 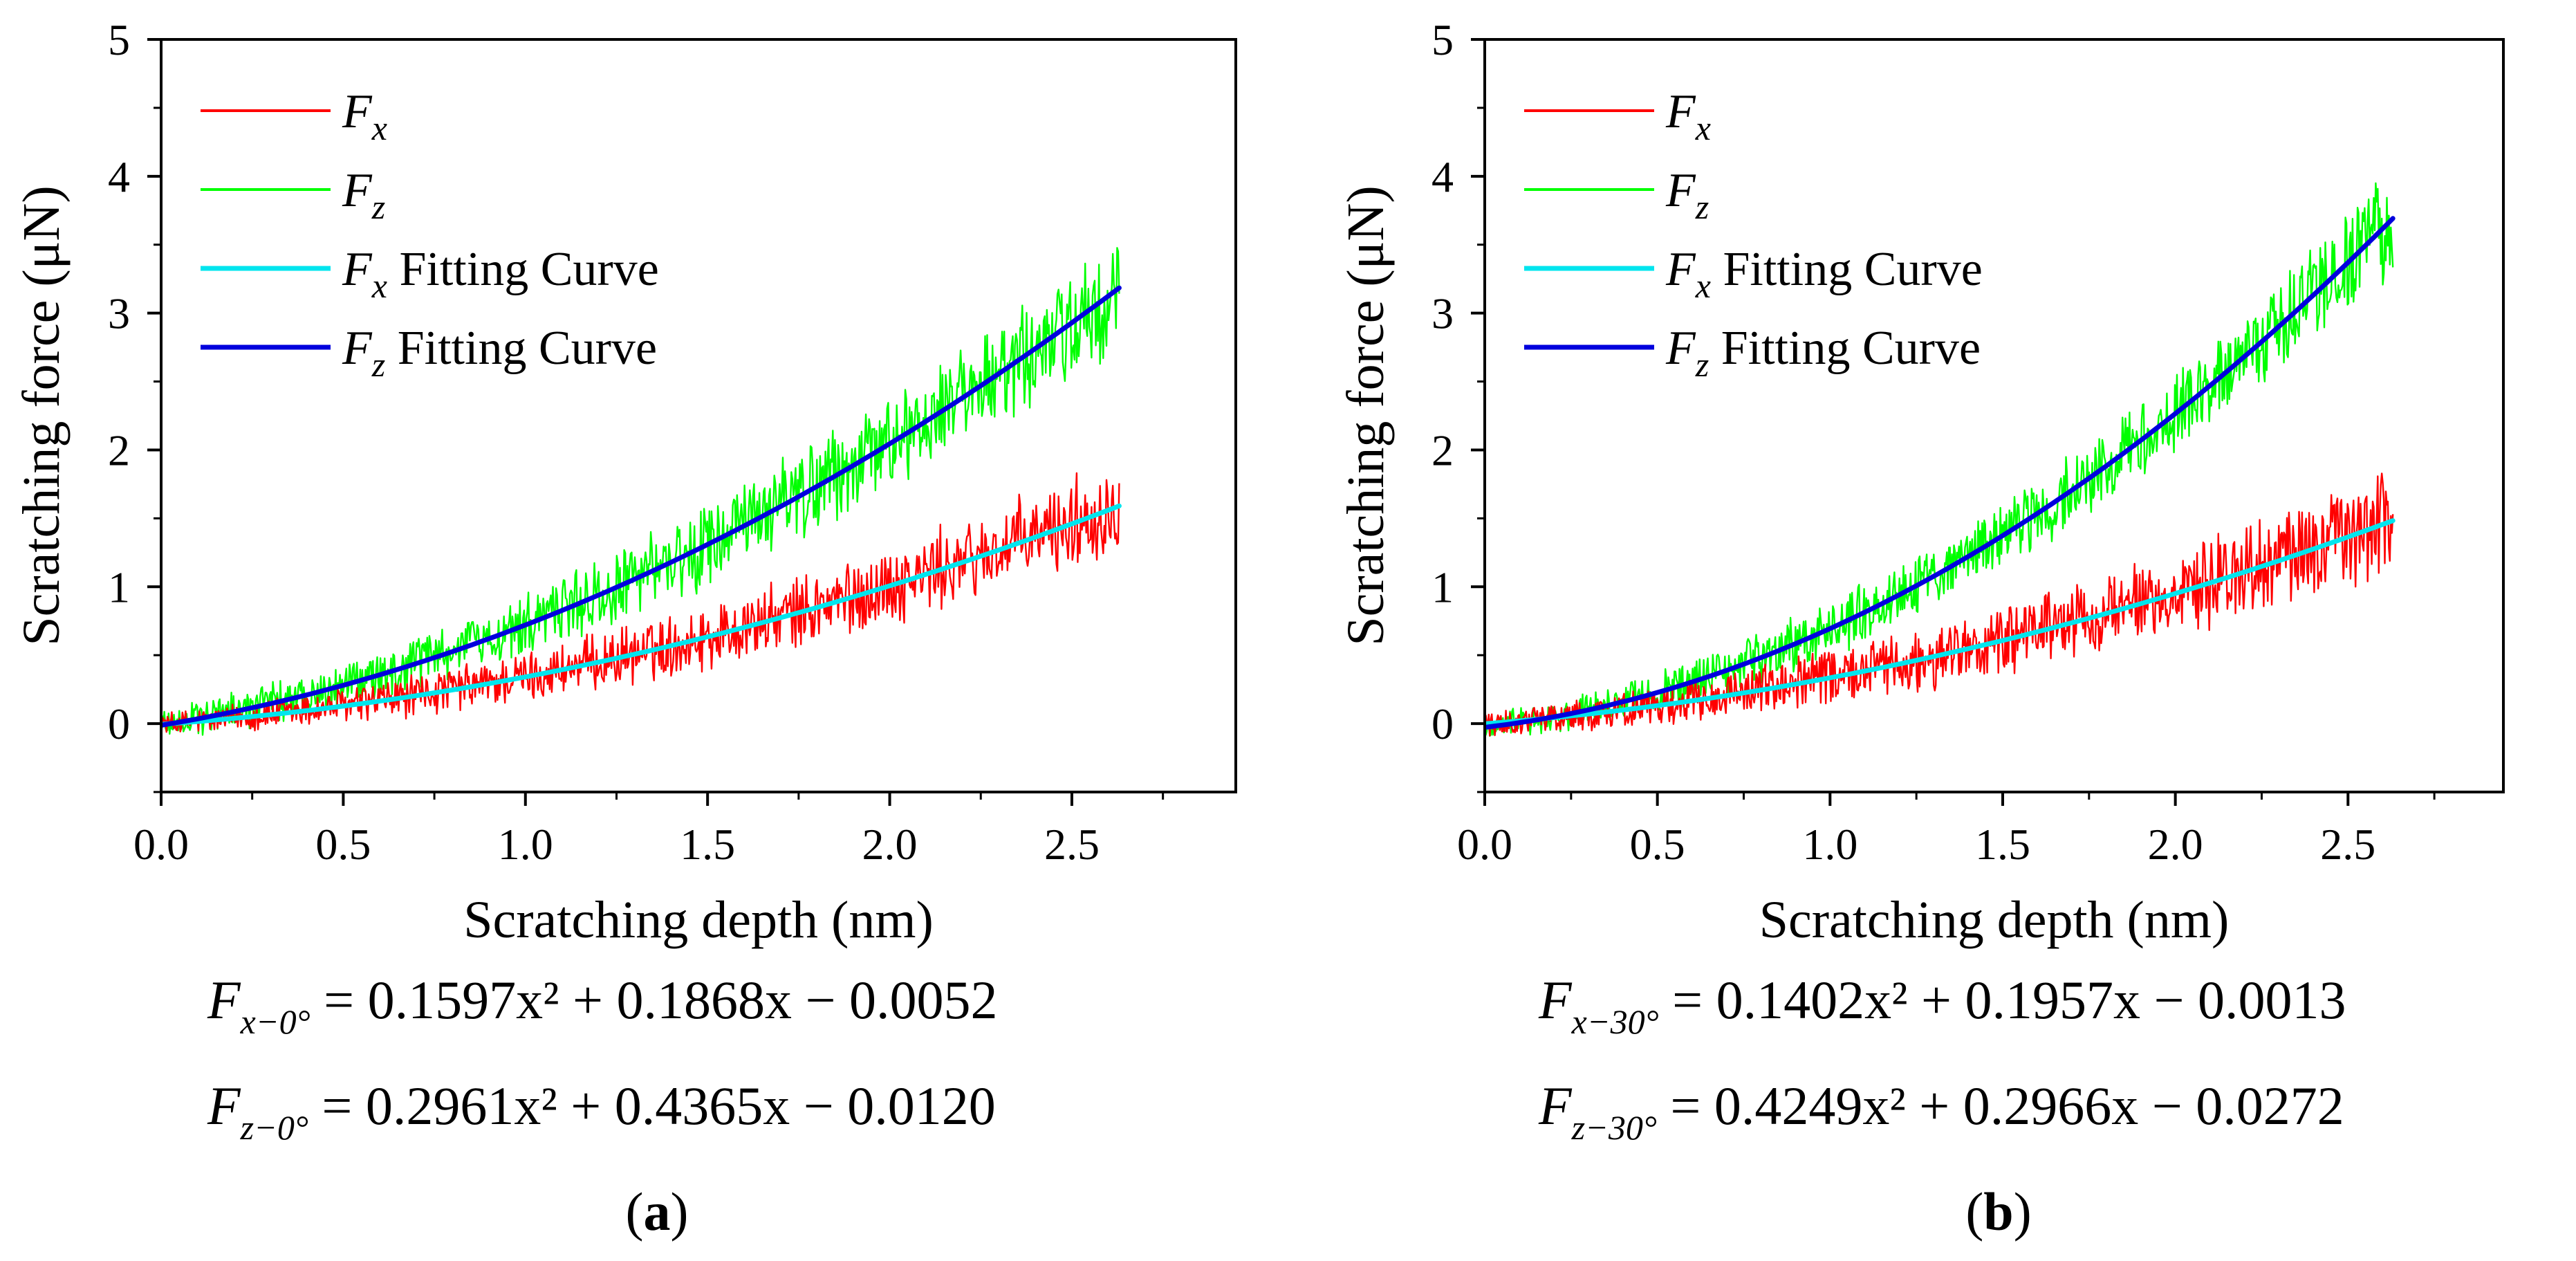 What do you see at coordinates (658, 1211) in the screenshot?
I see `panel-label: (a)` at bounding box center [658, 1211].